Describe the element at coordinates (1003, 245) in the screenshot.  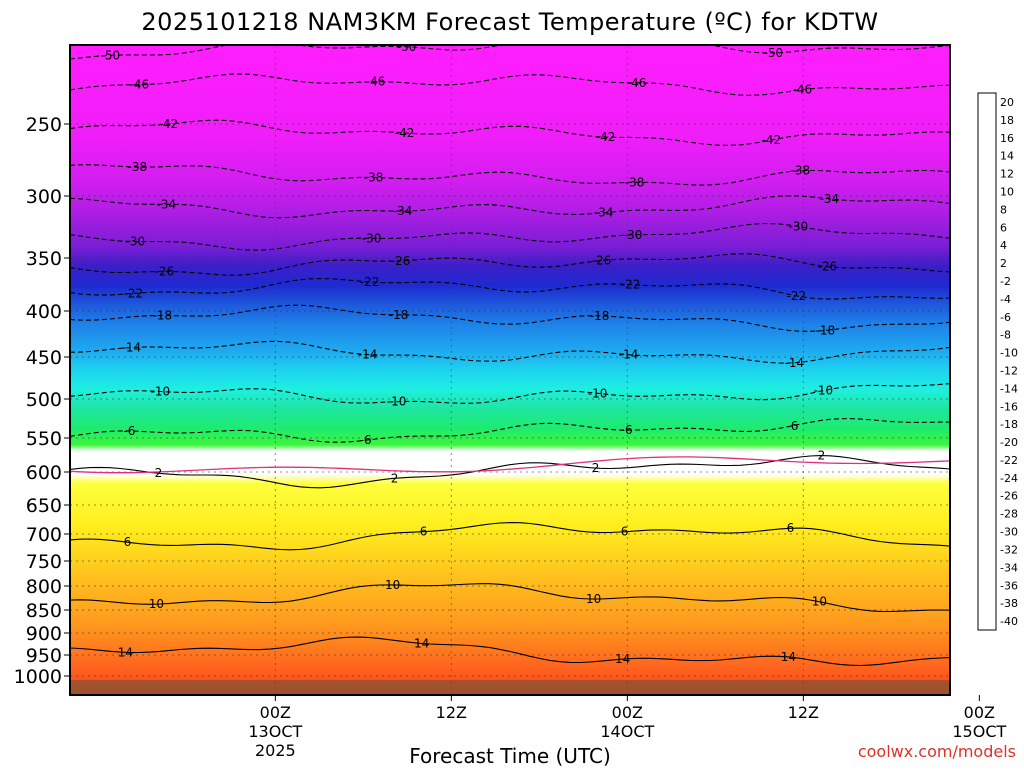
I see `colorbar-label: 4` at that location.